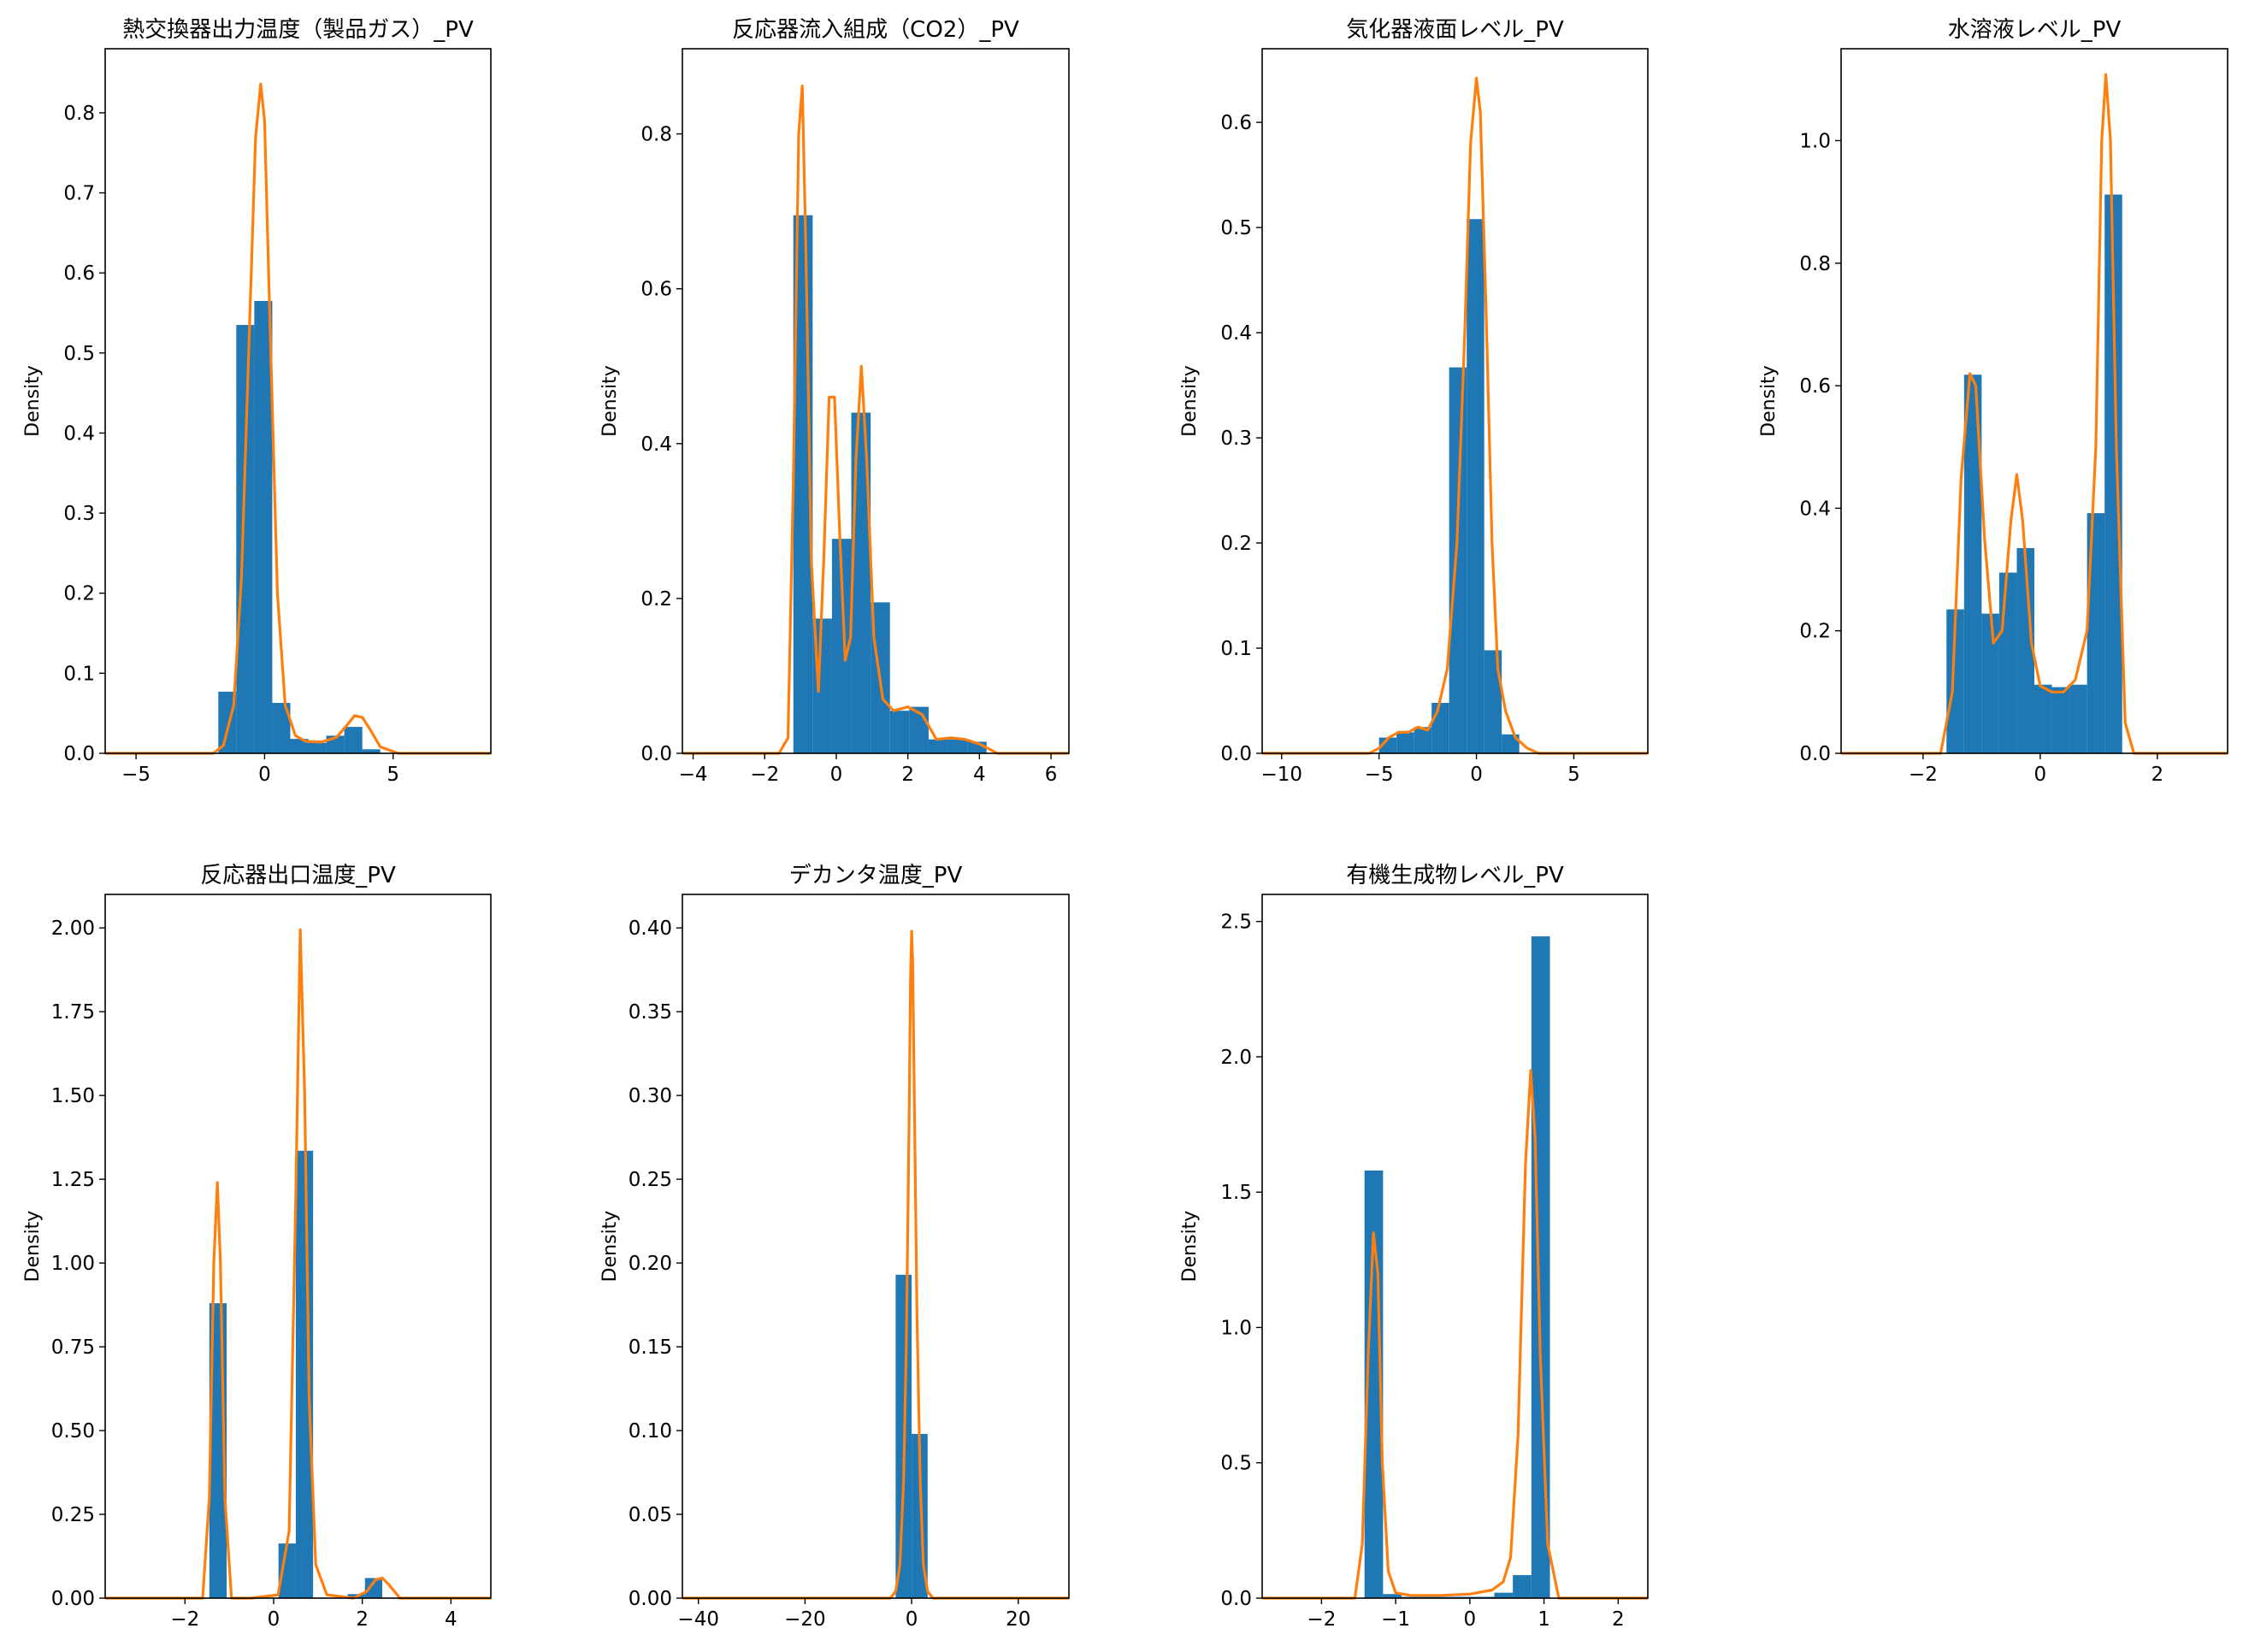 Image resolution: width=2243 pixels, height=1652 pixels. What do you see at coordinates (650, 1431) in the screenshot?
I see `y-tick-label: 0.10` at bounding box center [650, 1431].